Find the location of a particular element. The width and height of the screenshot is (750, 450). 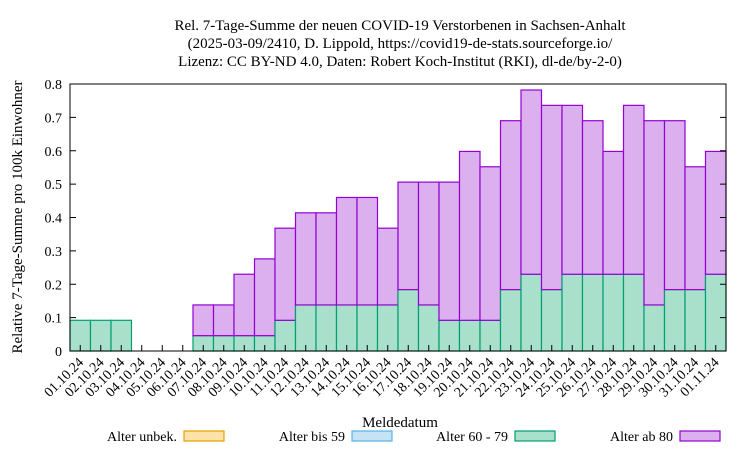

y-tick-label: 0.3 is located at coordinates (54, 252).